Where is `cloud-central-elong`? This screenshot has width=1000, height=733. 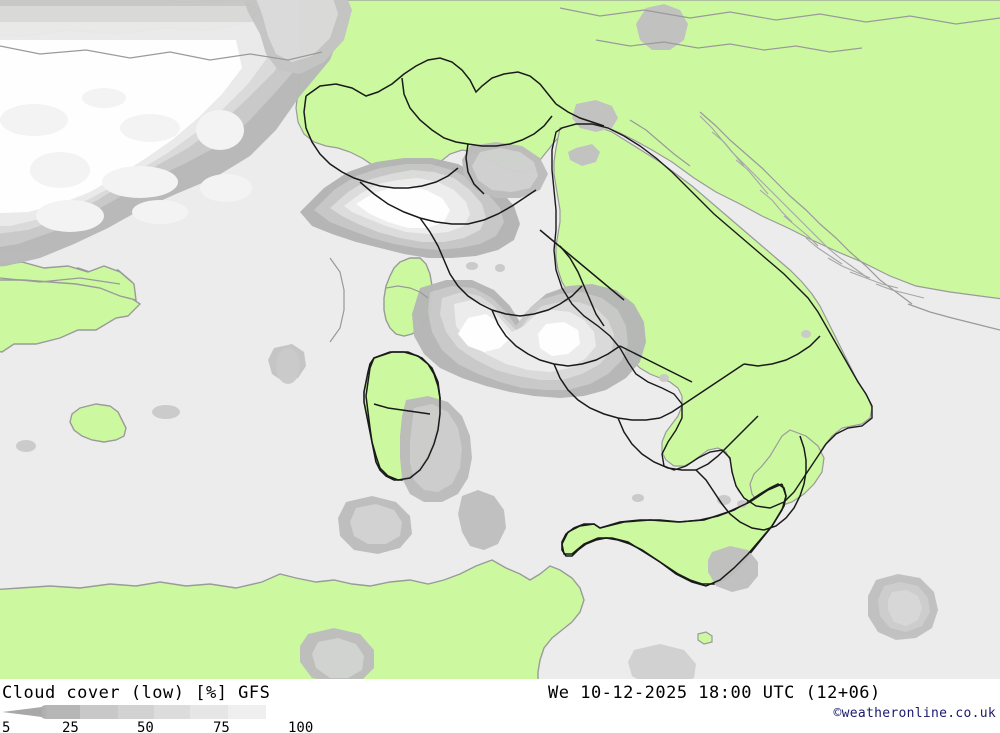
cloud-central-elong is located at coordinates (482, 520).